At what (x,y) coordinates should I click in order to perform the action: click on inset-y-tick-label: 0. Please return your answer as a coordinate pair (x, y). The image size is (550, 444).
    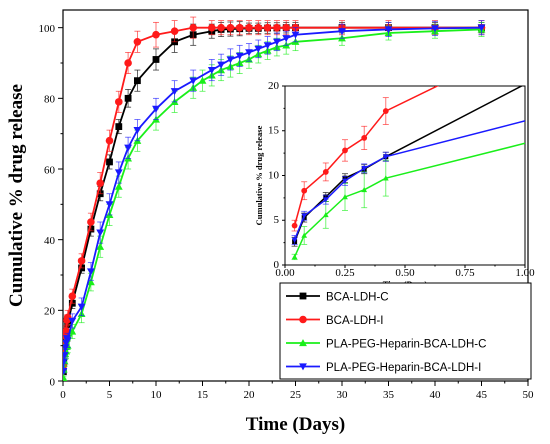
    Looking at the image, I should click on (277, 265).